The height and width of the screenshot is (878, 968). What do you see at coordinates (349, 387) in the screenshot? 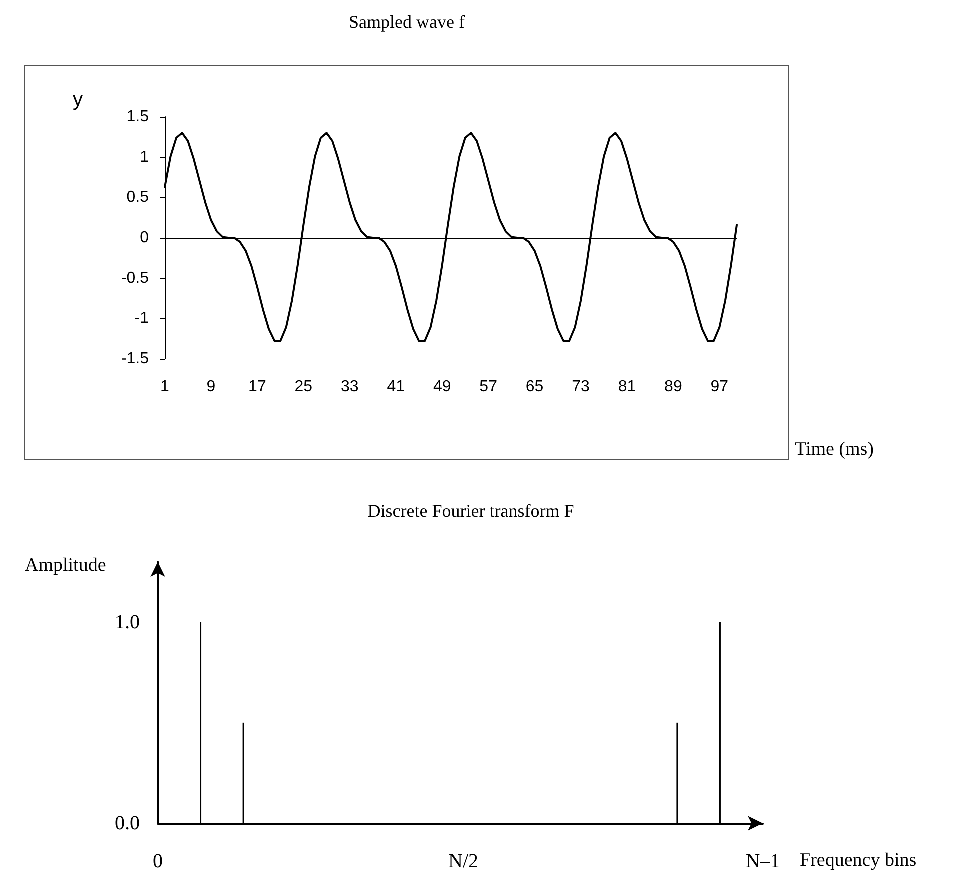
I see `x-tick-label: 33` at bounding box center [349, 387].